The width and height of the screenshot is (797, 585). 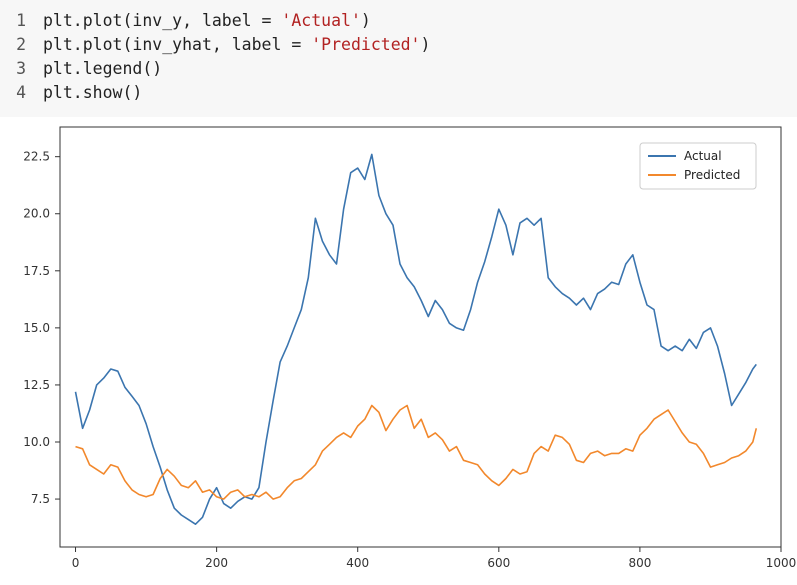 What do you see at coordinates (21, 20) in the screenshot?
I see `line-number: 1` at bounding box center [21, 20].